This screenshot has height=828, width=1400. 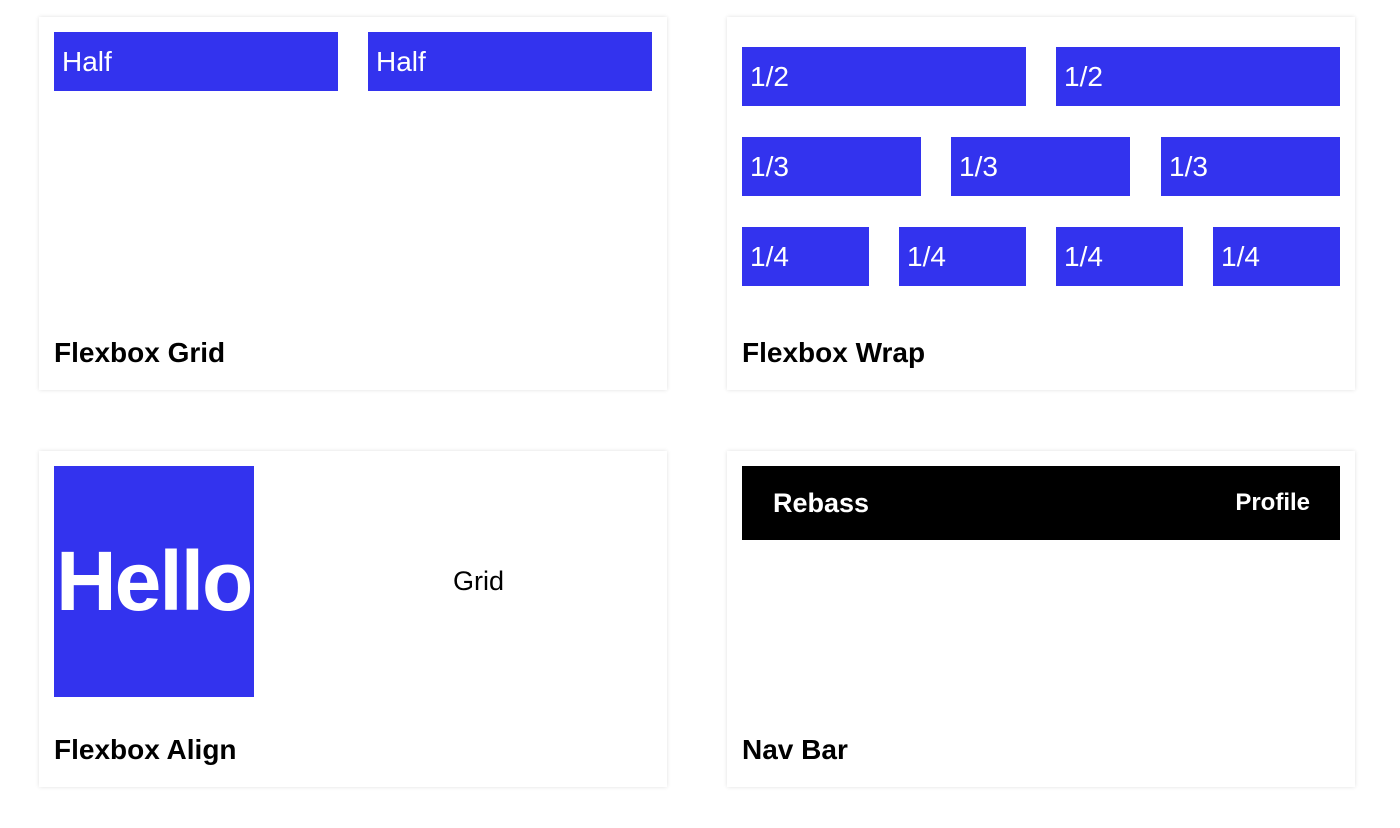 I want to click on hello-box: Hello, so click(x=154, y=581).